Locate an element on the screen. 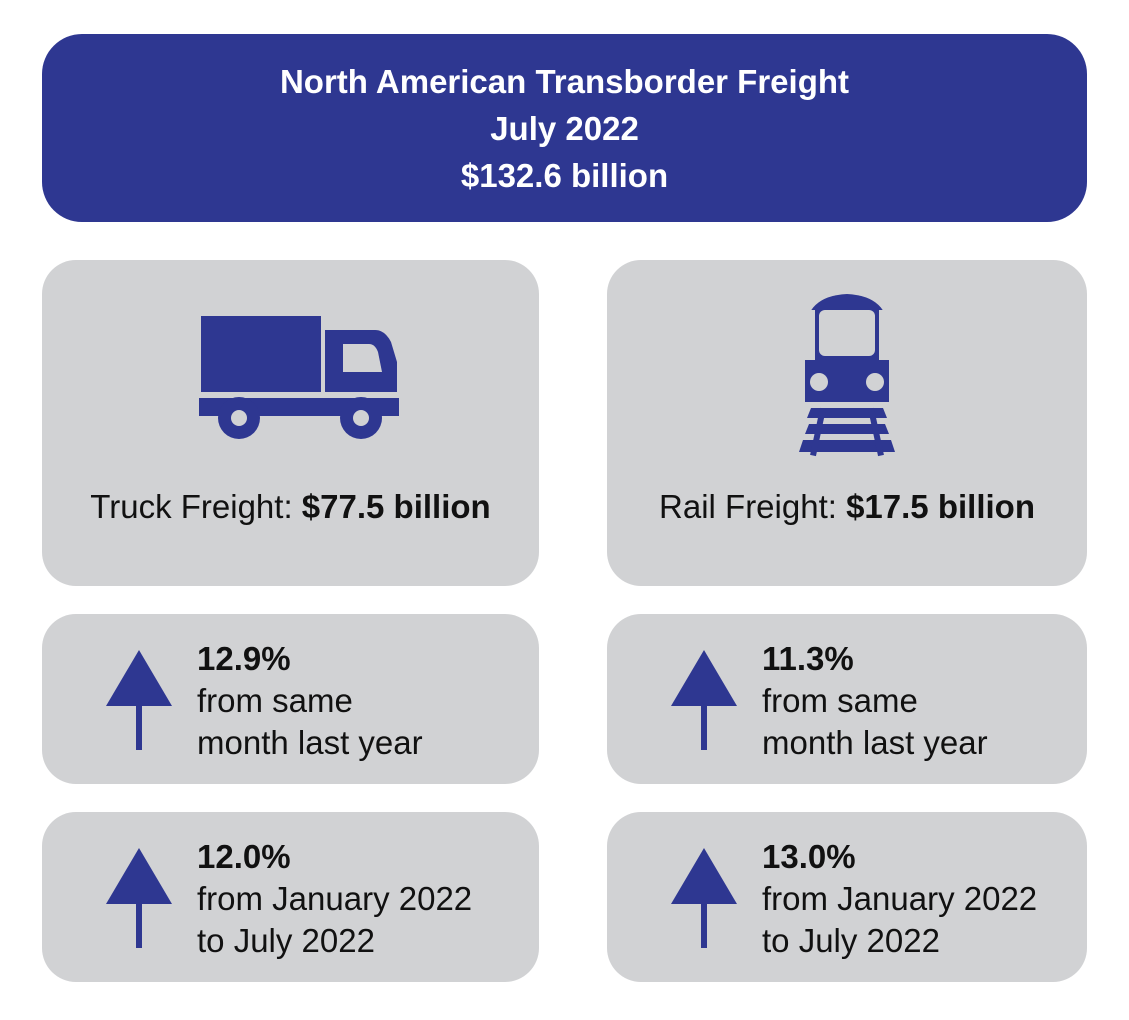 The width and height of the screenshot is (1129, 1020). header-period: July 2022 is located at coordinates (564, 128).